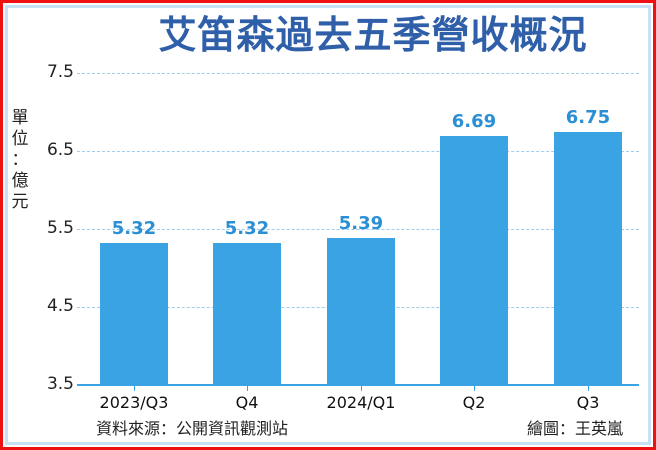 This screenshot has width=656, height=450. What do you see at coordinates (474, 402) in the screenshot?
I see `x-category-label: Q2` at bounding box center [474, 402].